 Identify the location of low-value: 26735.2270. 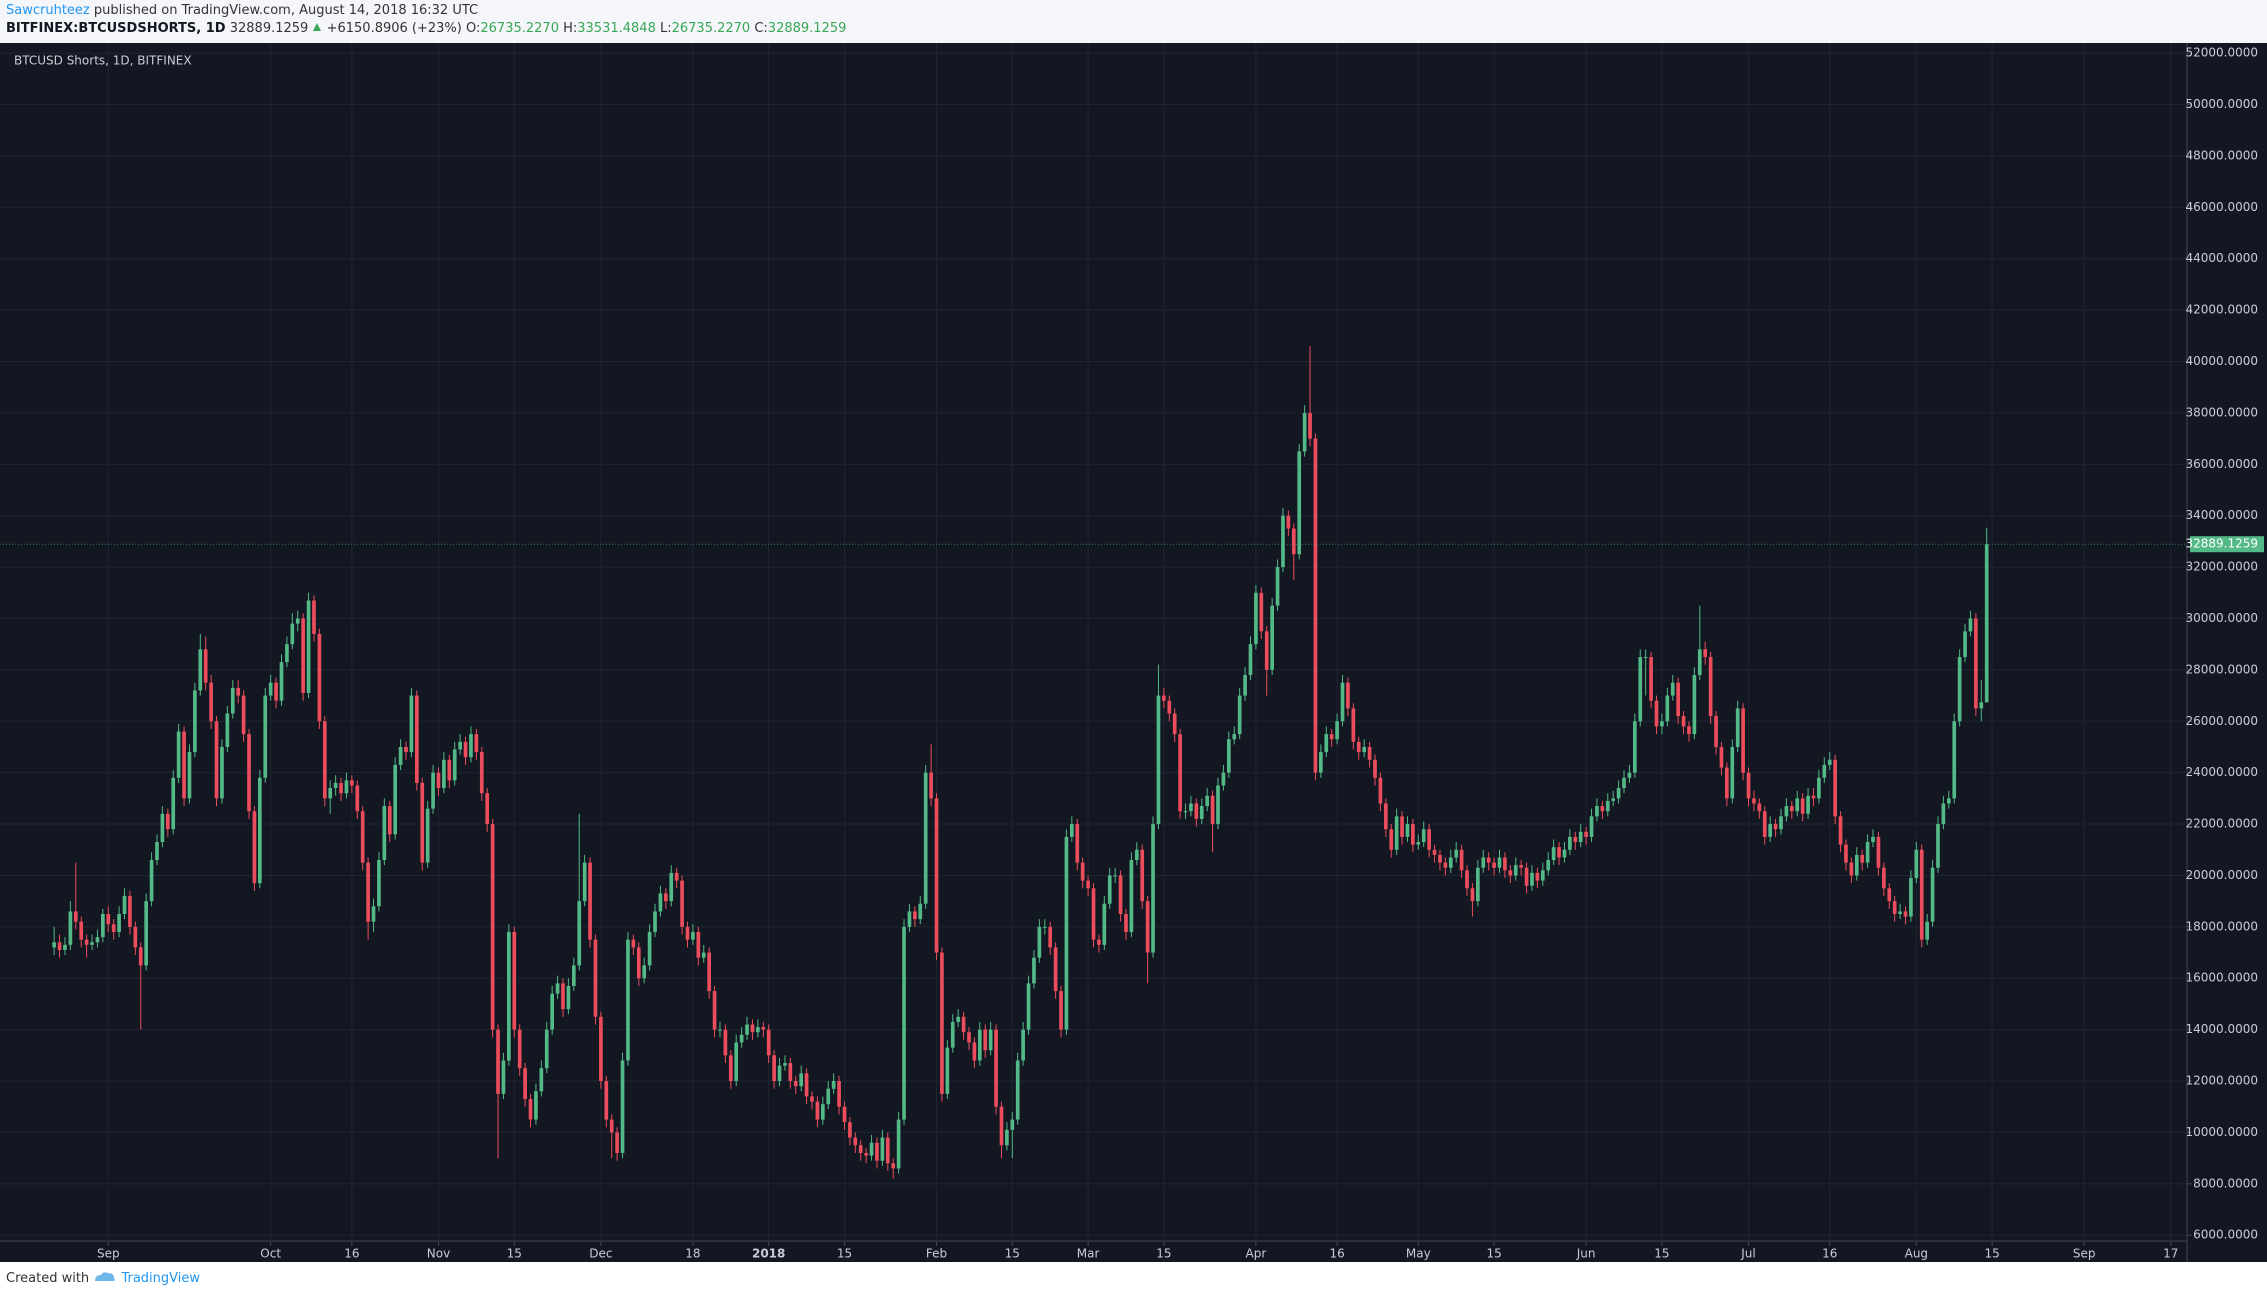
(711, 28).